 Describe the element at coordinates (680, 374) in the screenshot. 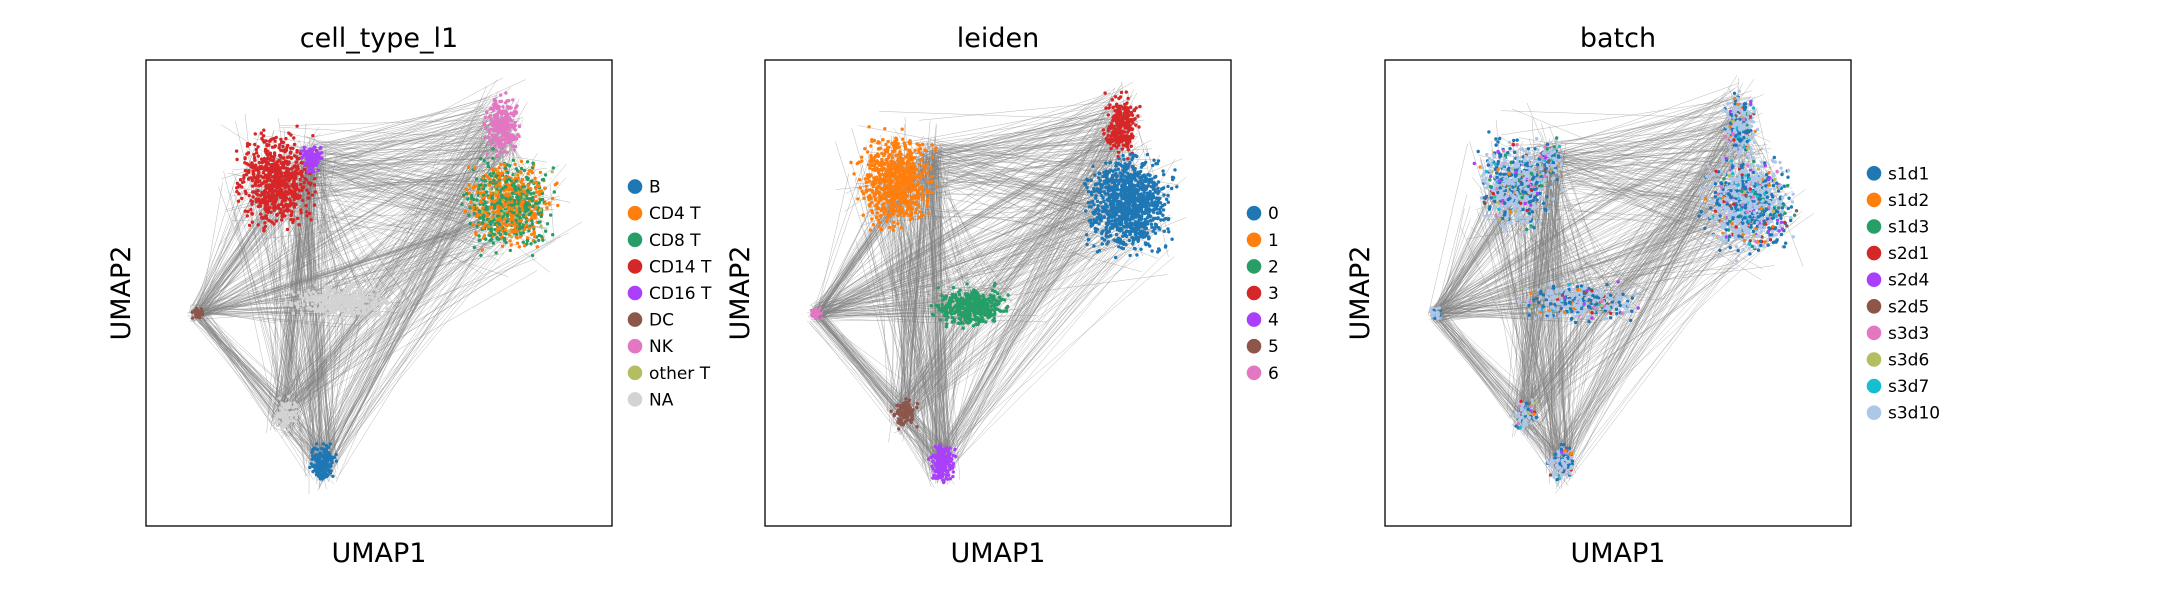

I see `legend-label: other T` at that location.